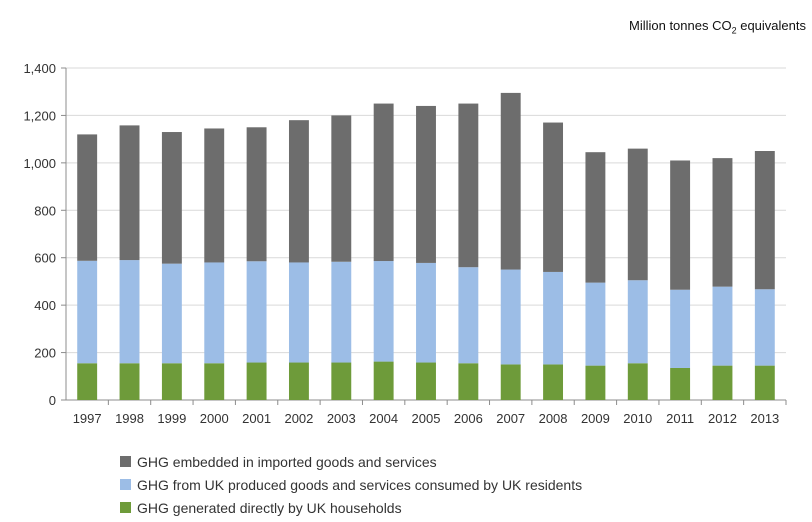  I want to click on x-tick-label: 2008, so click(553, 418).